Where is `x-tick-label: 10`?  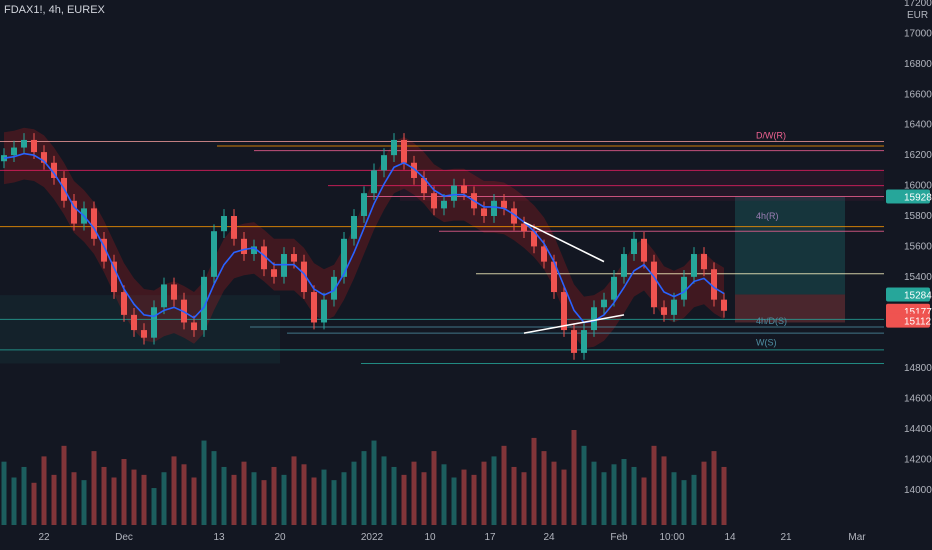
x-tick-label: 10 is located at coordinates (430, 537).